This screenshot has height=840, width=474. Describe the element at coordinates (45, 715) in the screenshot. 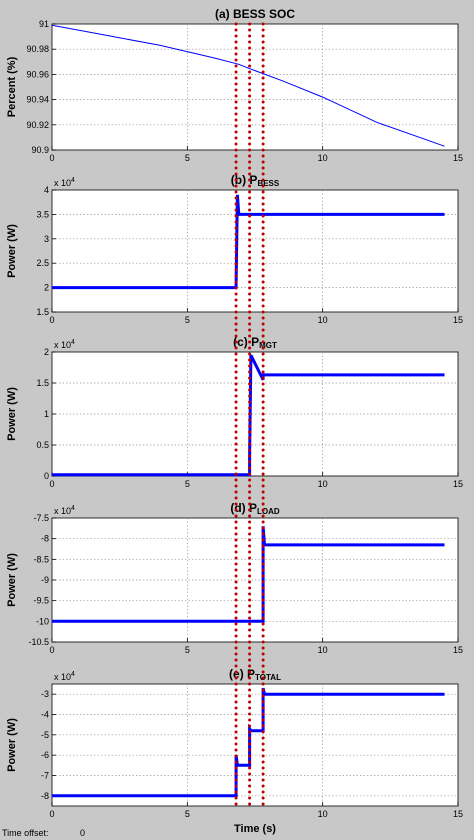

I see `y-tick-label: -4` at that location.